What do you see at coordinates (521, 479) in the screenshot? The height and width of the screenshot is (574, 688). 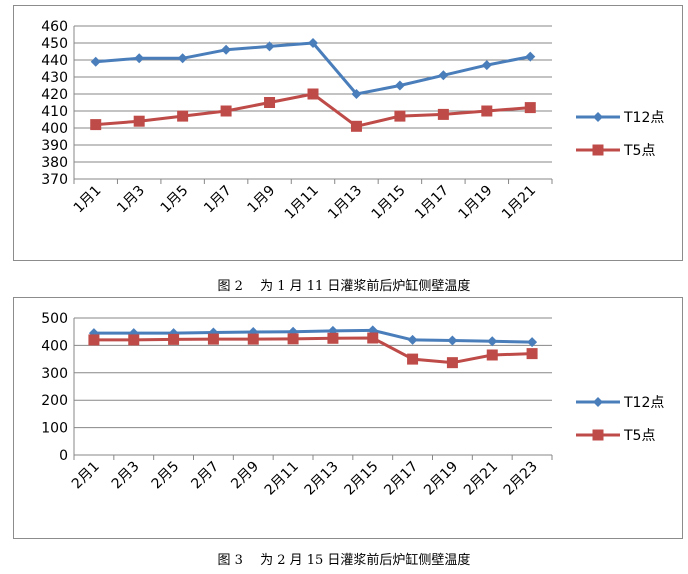 I see `chart2-x-tick-label: 2月23` at bounding box center [521, 479].